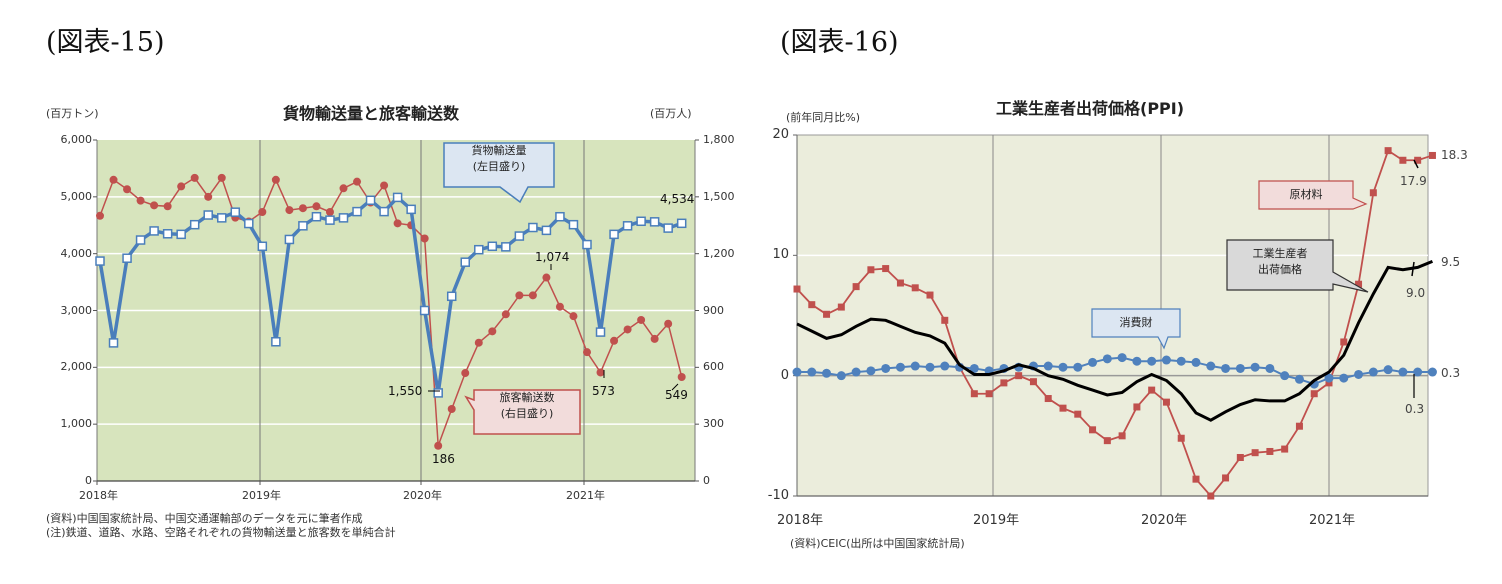 The height and width of the screenshot is (584, 1502). Describe the element at coordinates (1454, 155) in the screenshot. I see `annotation-raw-last: 18.3` at that location.